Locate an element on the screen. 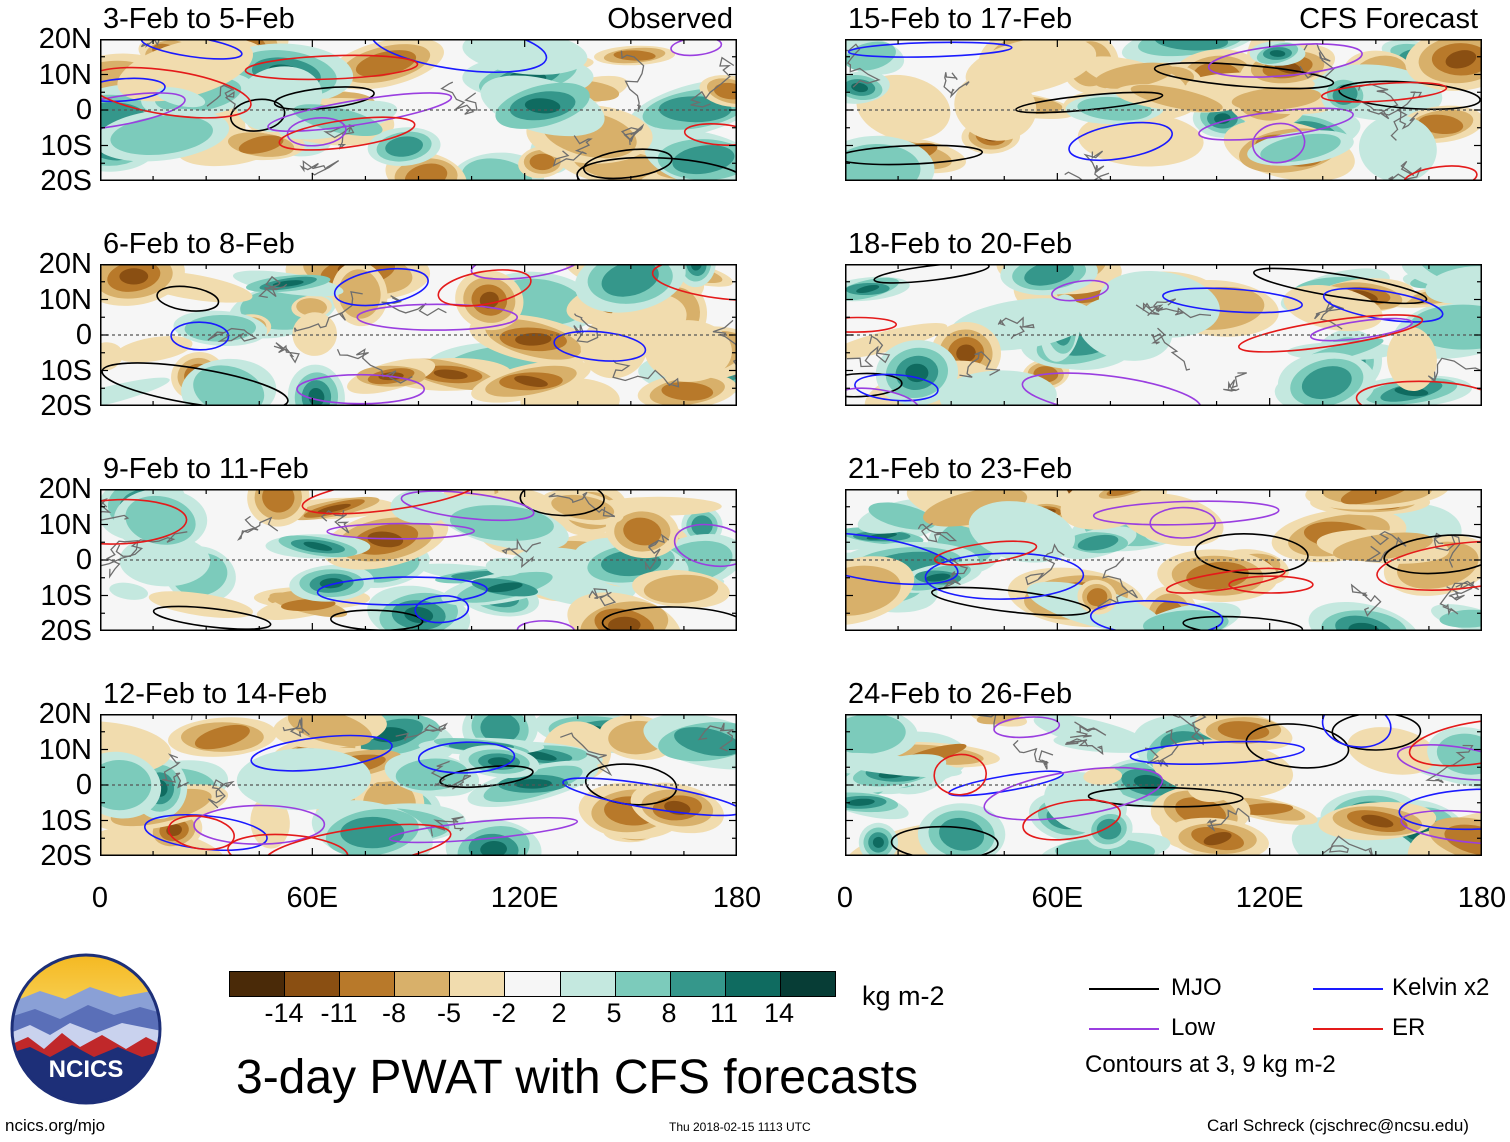 The image size is (1510, 1142). contour-note: Contours at 3, 9 kg m-2 is located at coordinates (1210, 1064).